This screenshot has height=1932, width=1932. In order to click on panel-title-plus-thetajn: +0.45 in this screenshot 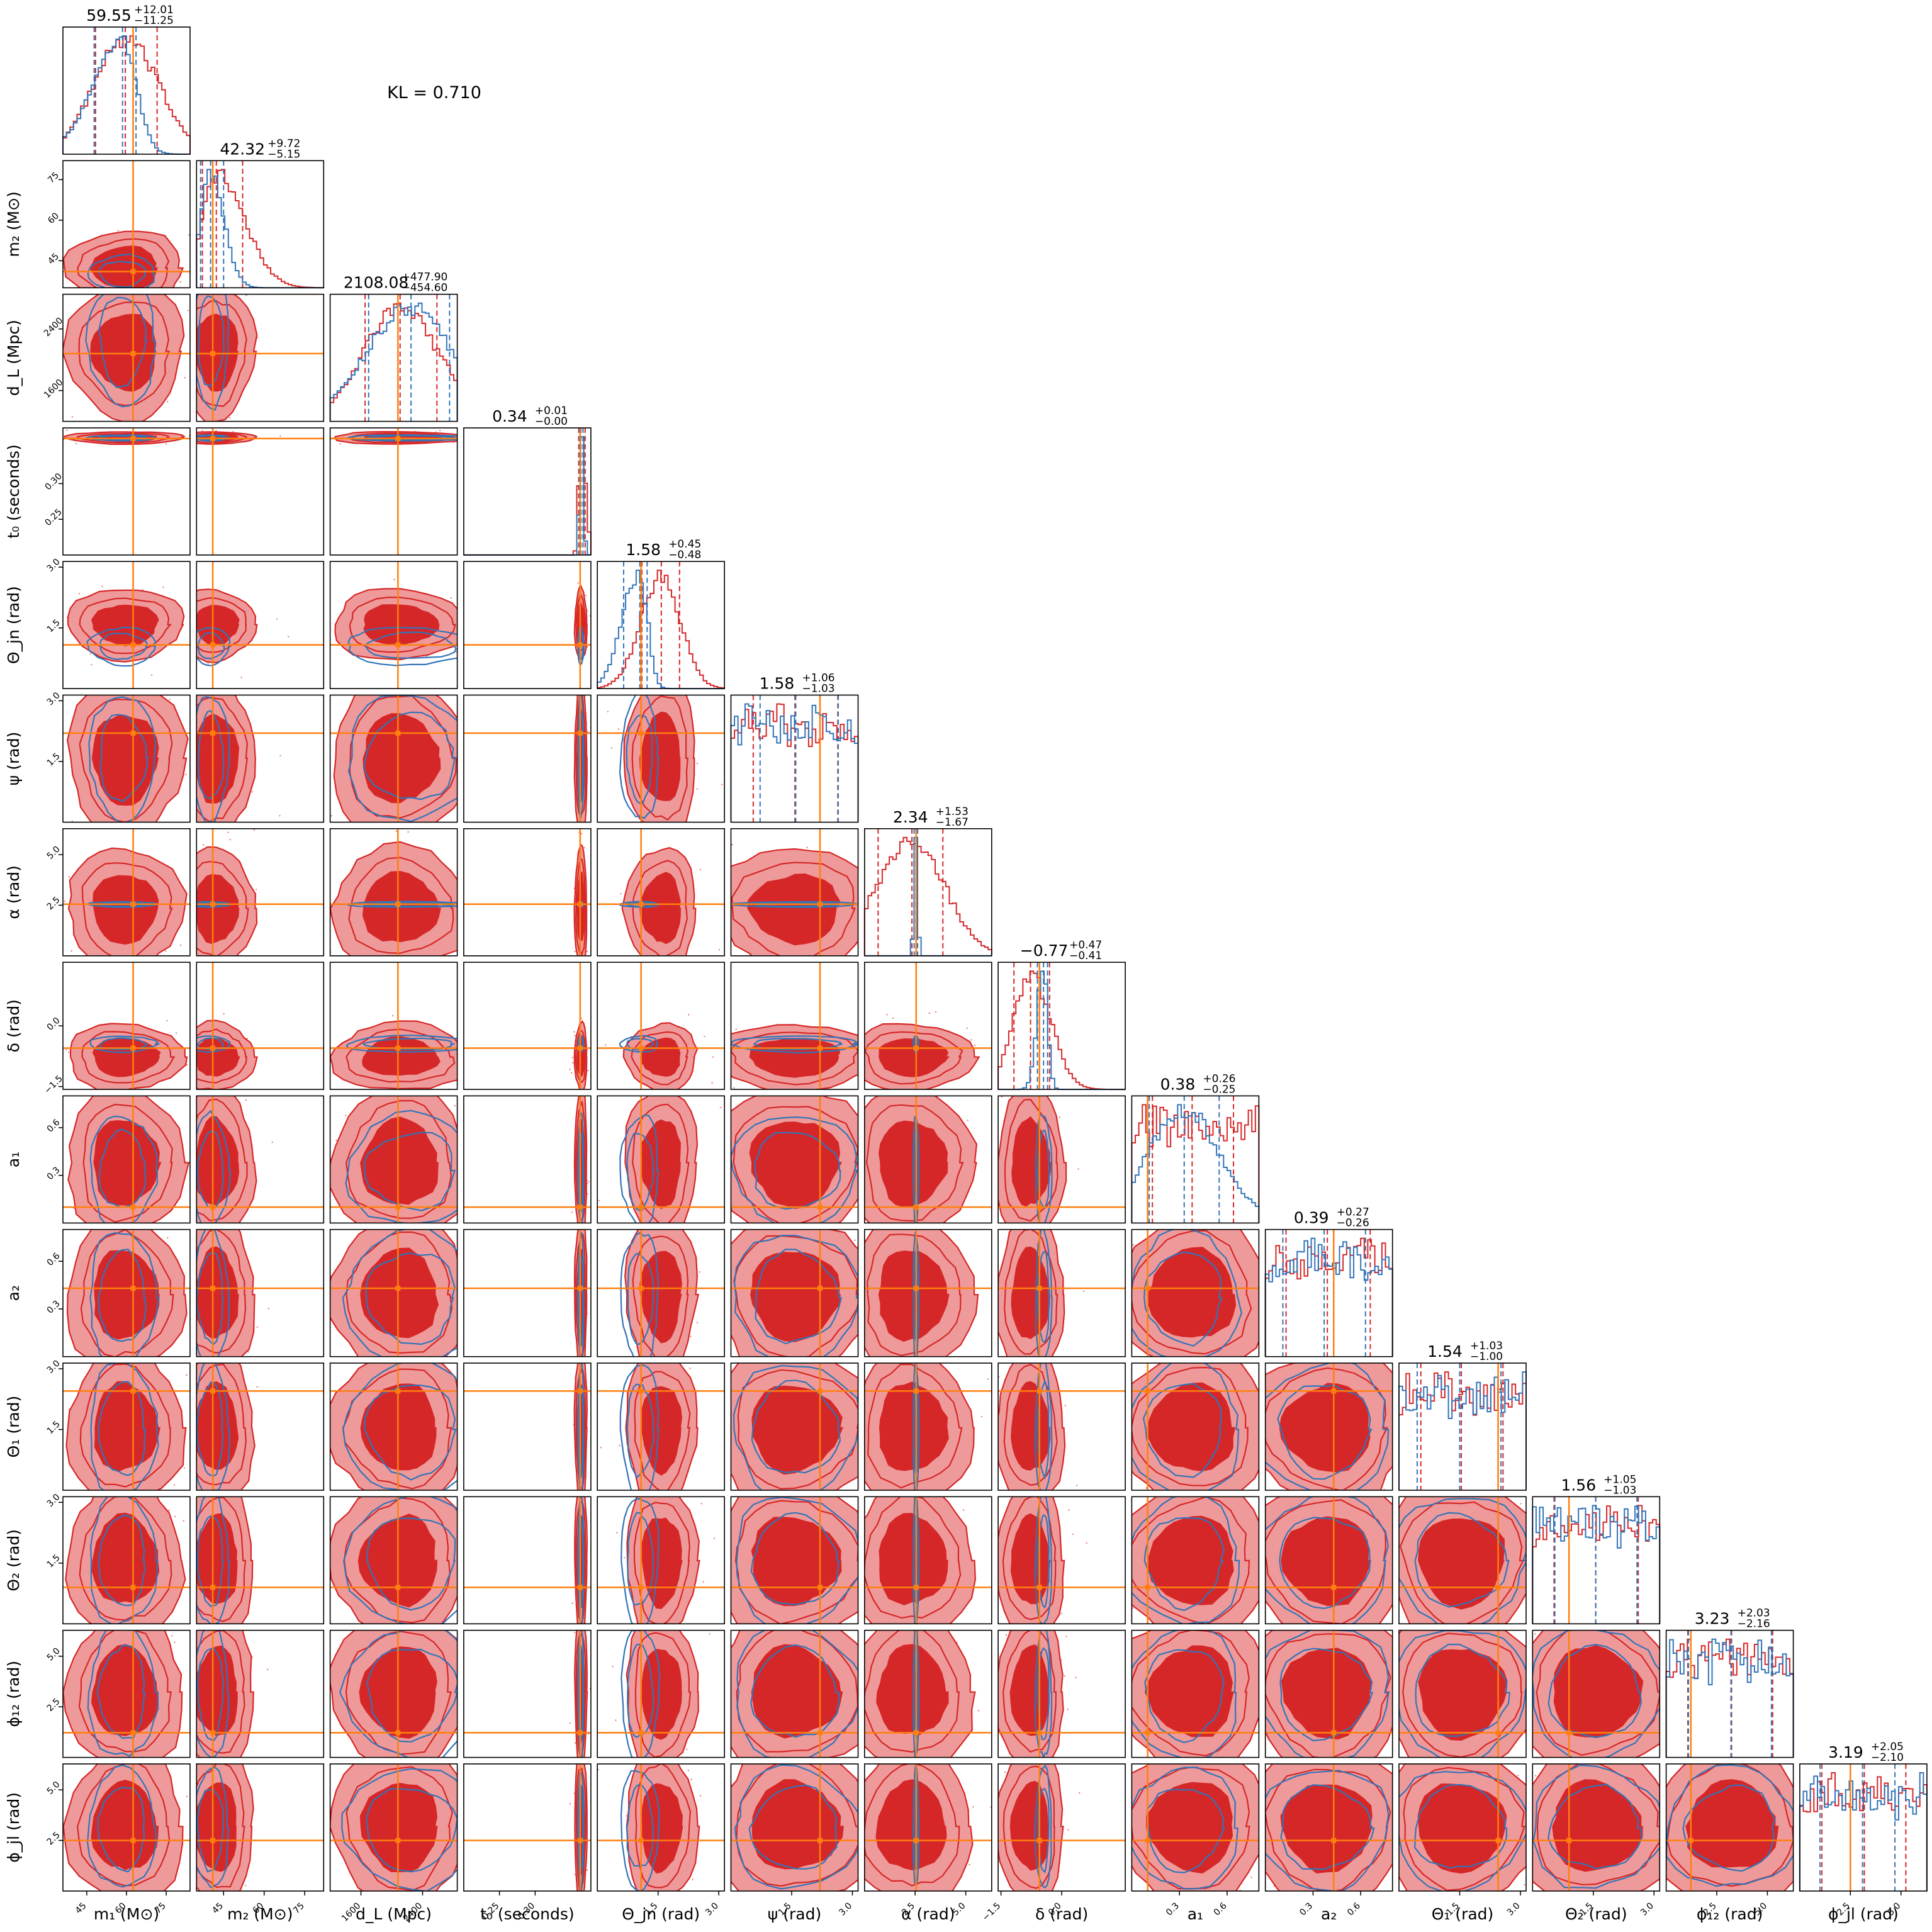, I will do `click(684, 544)`.